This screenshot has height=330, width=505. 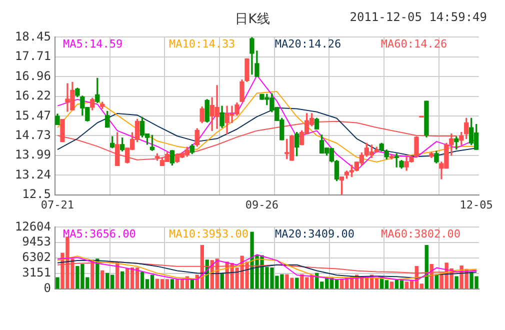 What do you see at coordinates (32, 55) in the screenshot?
I see `y-tick-label: 17.71` at bounding box center [32, 55].